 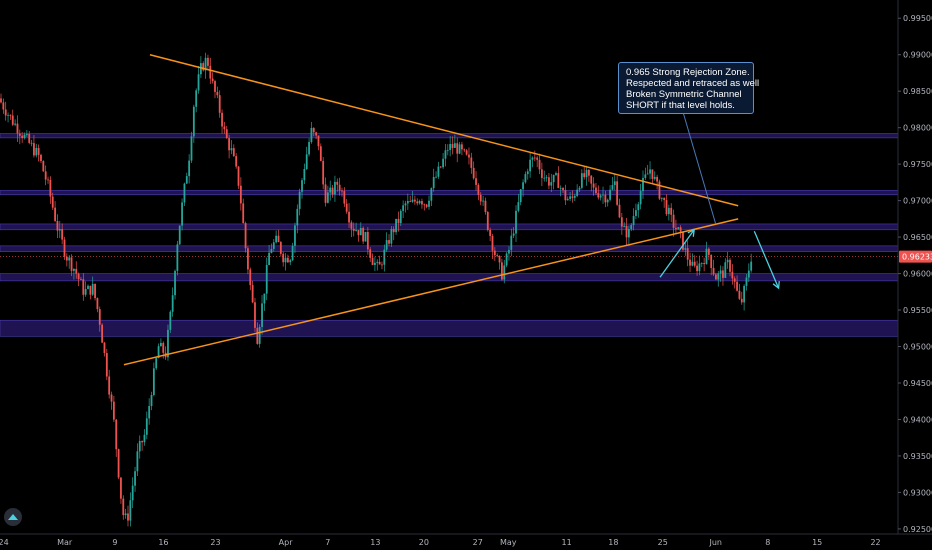 I want to click on time-tick-label: Jun, so click(x=715, y=542).